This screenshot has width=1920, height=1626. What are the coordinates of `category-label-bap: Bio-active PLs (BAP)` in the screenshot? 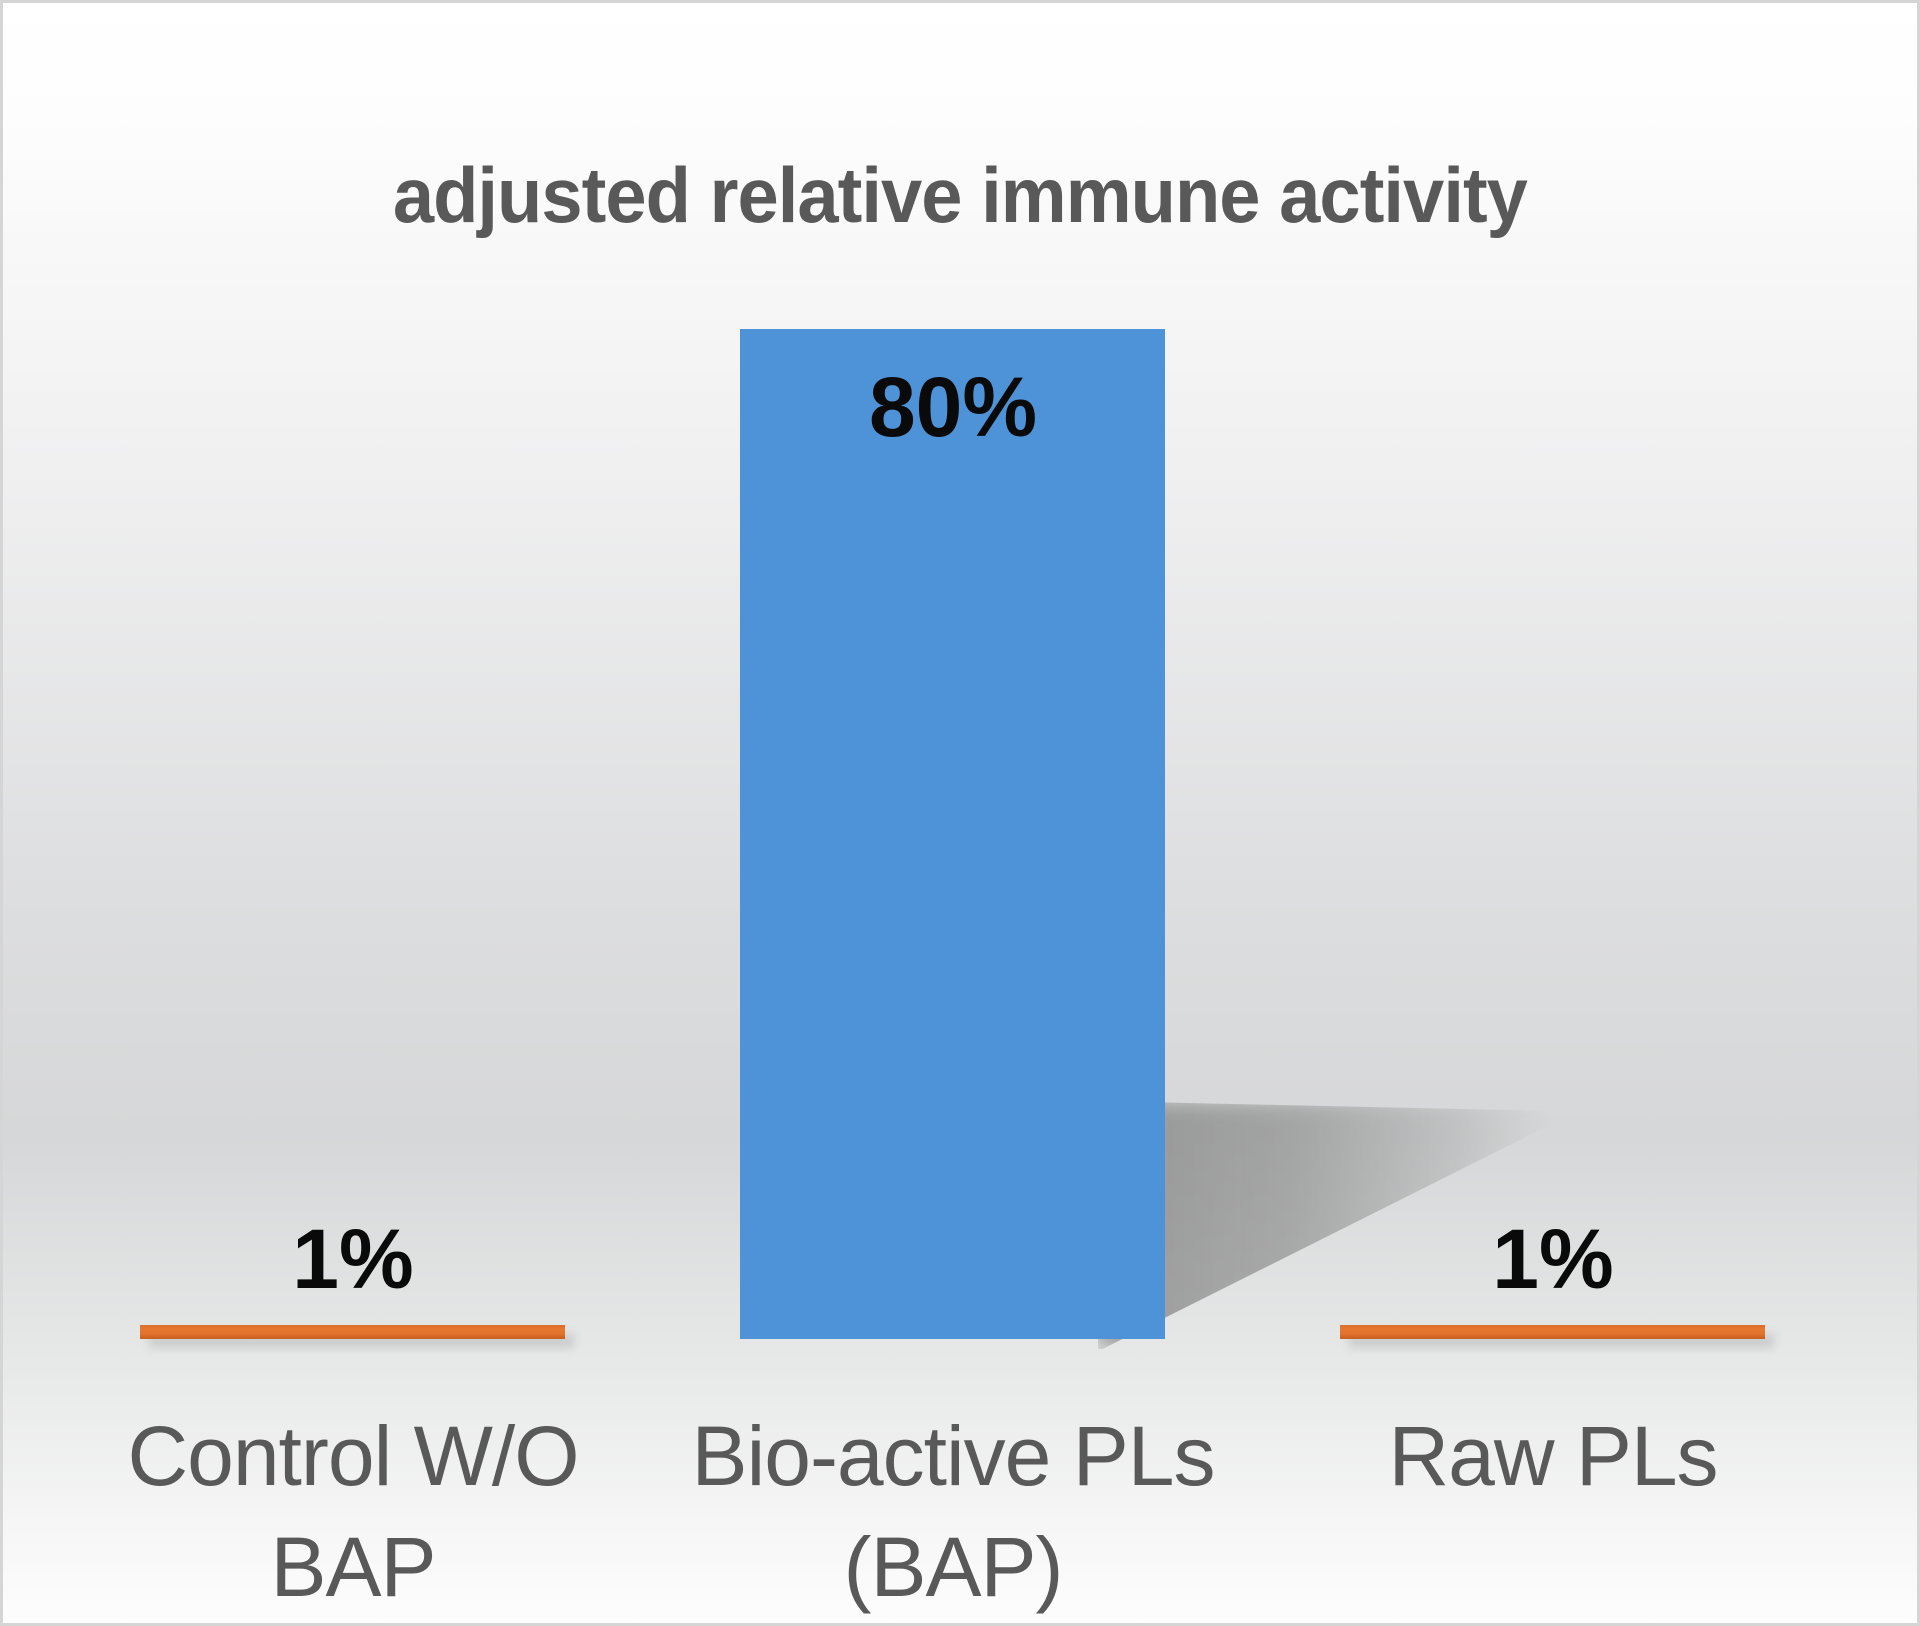 It's located at (953, 1511).